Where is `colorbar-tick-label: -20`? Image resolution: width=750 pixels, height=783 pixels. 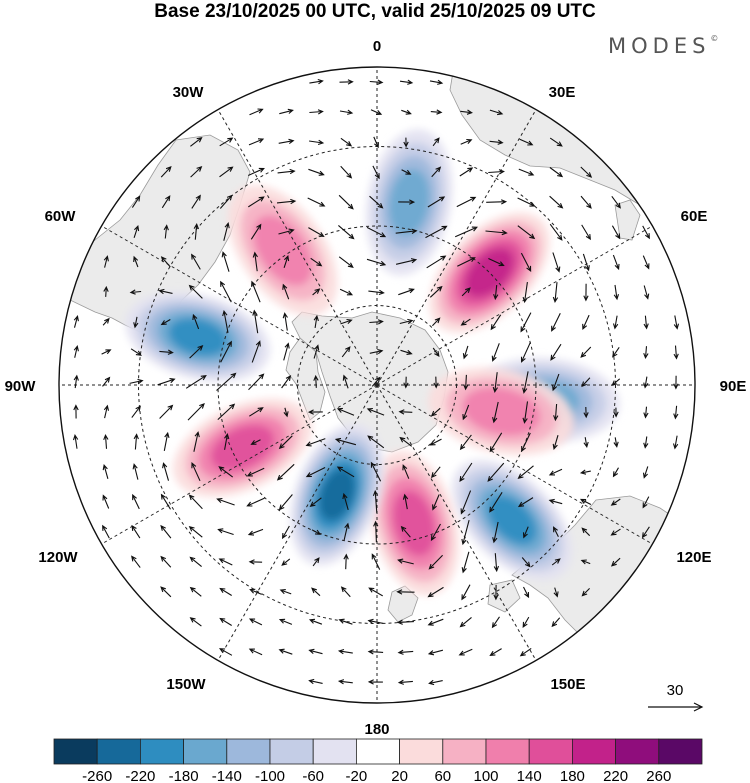
colorbar-tick-label: -20 is located at coordinates (357, 775).